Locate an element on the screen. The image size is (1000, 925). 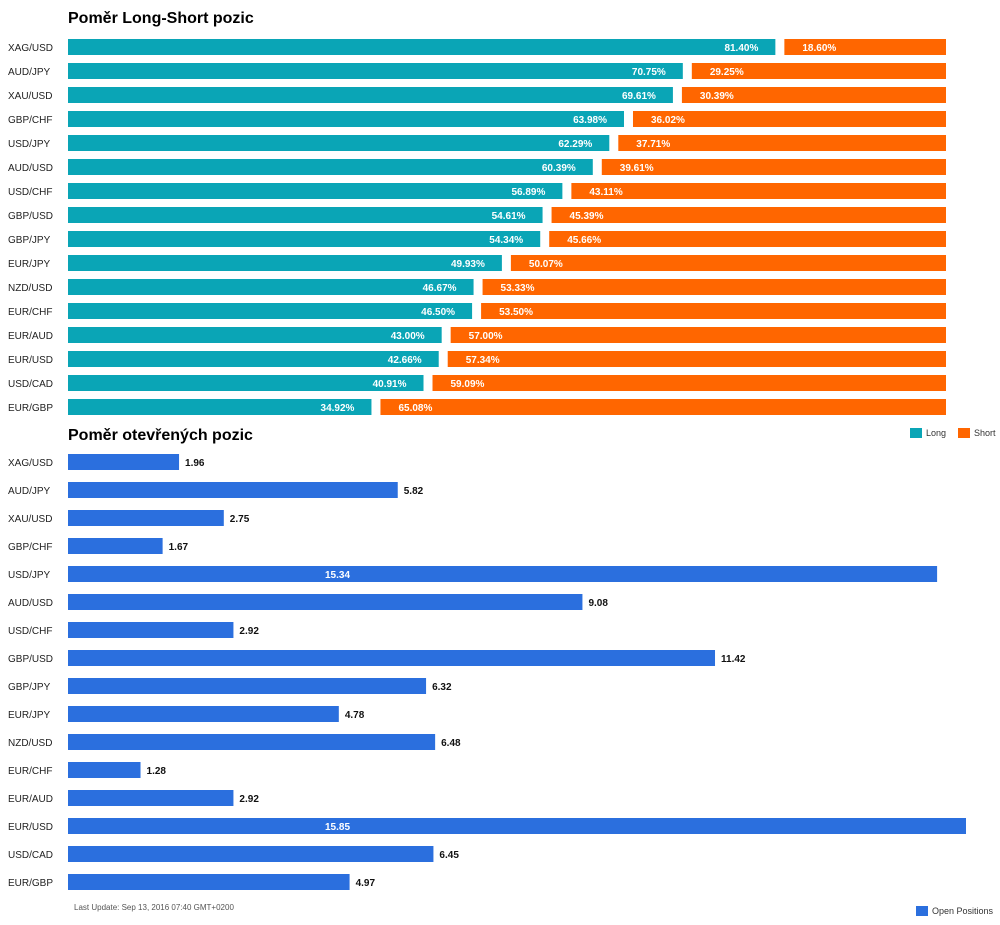
open-positions-value-xau-usd: 2.75 is located at coordinates (240, 519).